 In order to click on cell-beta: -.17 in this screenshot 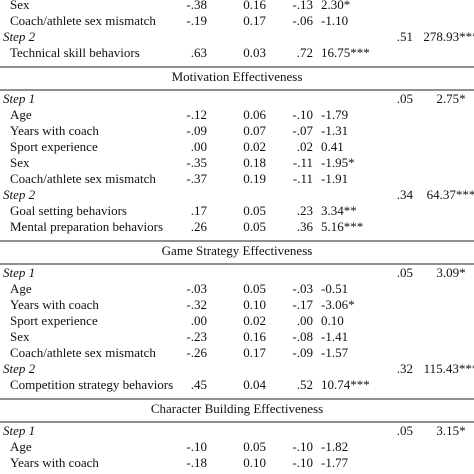, I will do `click(302, 304)`.